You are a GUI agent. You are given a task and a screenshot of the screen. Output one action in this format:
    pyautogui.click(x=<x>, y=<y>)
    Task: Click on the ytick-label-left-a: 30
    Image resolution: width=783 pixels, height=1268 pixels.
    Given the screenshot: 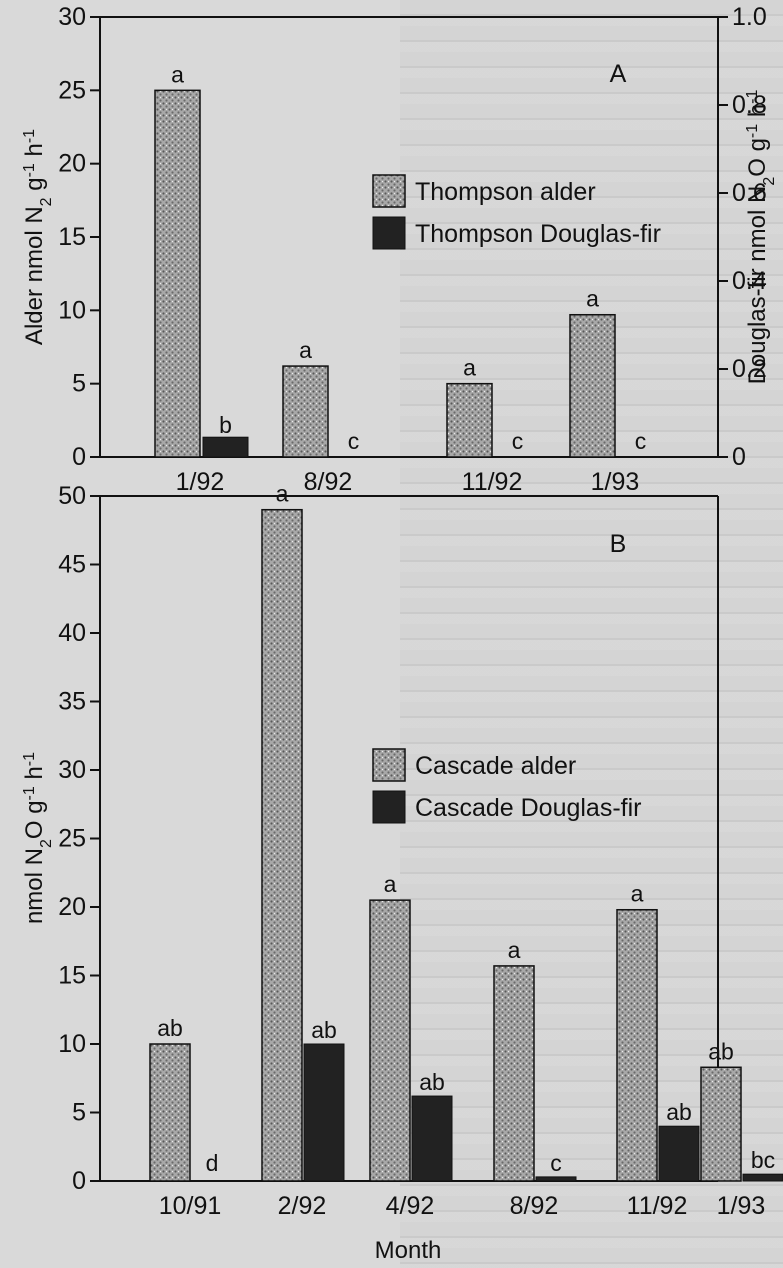 What is the action you would take?
    pyautogui.click(x=72, y=17)
    